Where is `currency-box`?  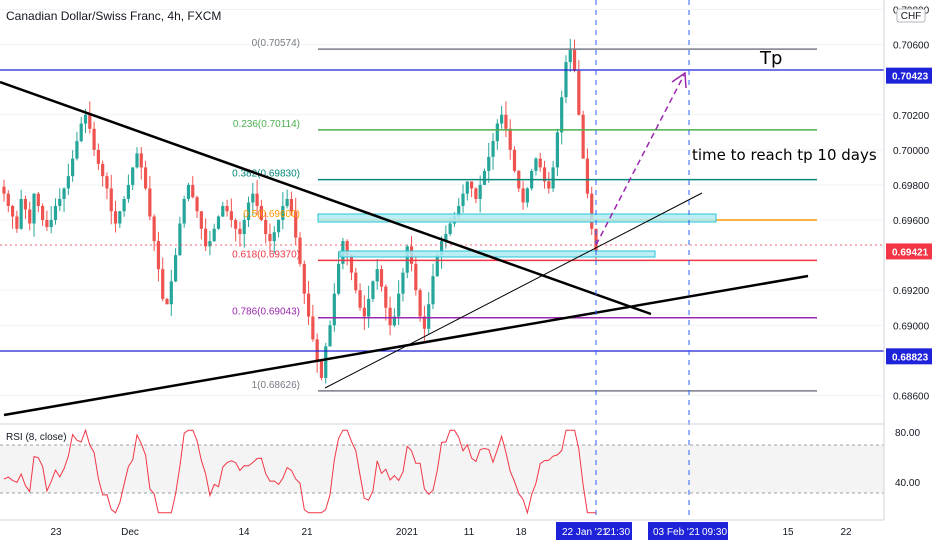
currency-box is located at coordinates (911, 15).